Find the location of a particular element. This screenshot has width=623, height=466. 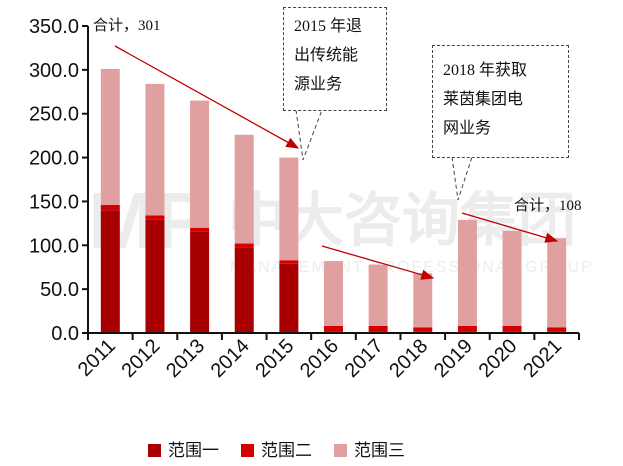

x-tick-label: 2019 is located at coordinates (453, 358).